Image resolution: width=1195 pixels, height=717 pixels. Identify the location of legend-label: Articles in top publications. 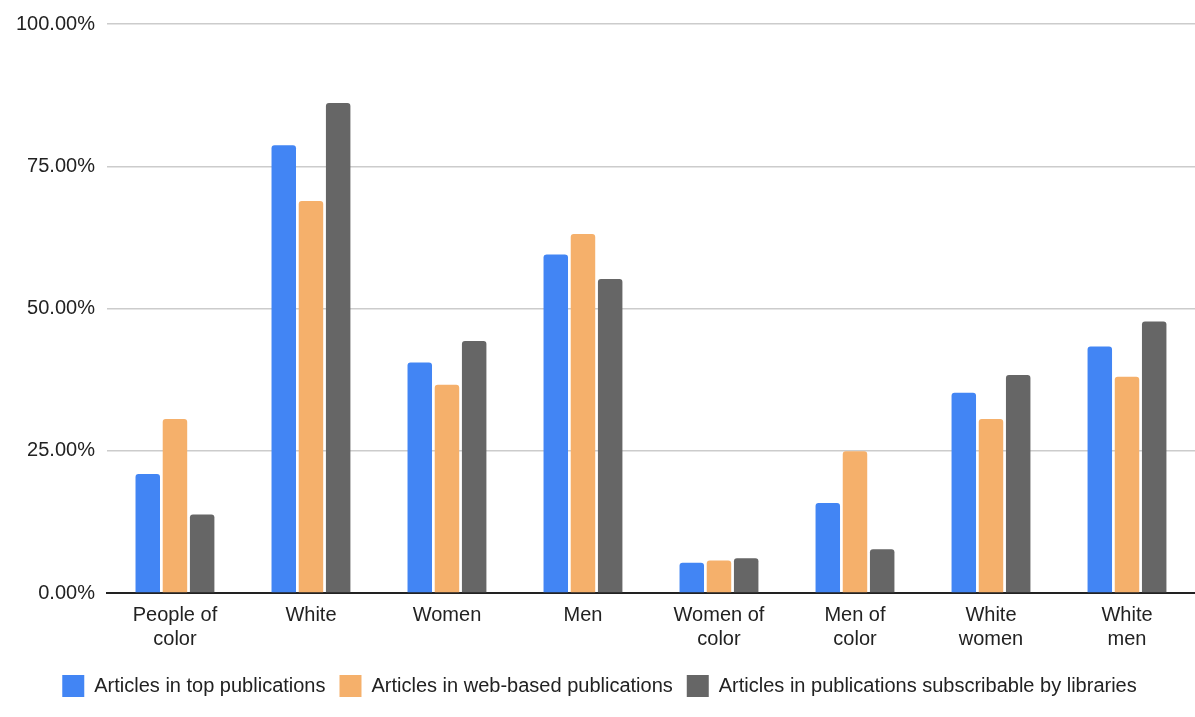
(210, 684).